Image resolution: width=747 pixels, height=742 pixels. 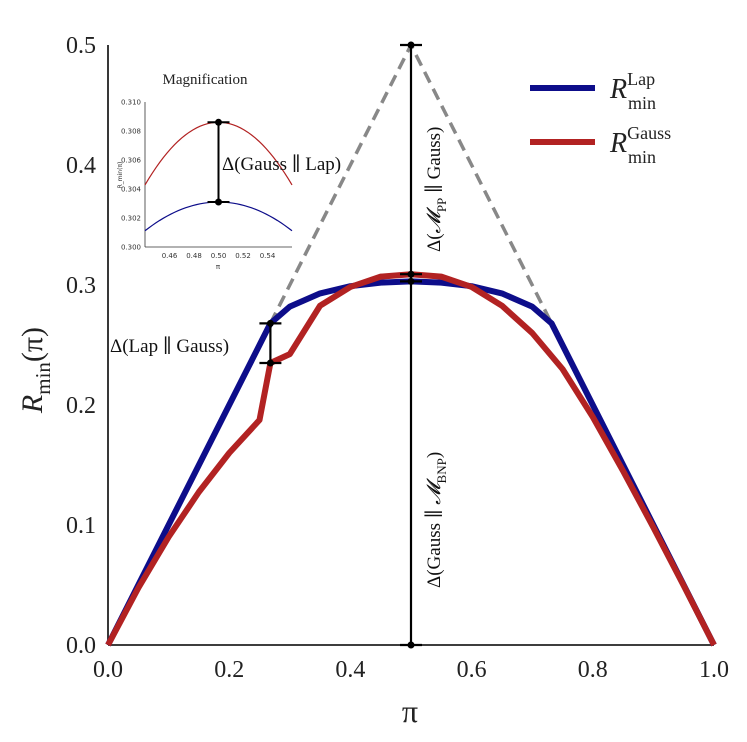 I want to click on inset-y-label: R_min(π), so click(x=120, y=175).